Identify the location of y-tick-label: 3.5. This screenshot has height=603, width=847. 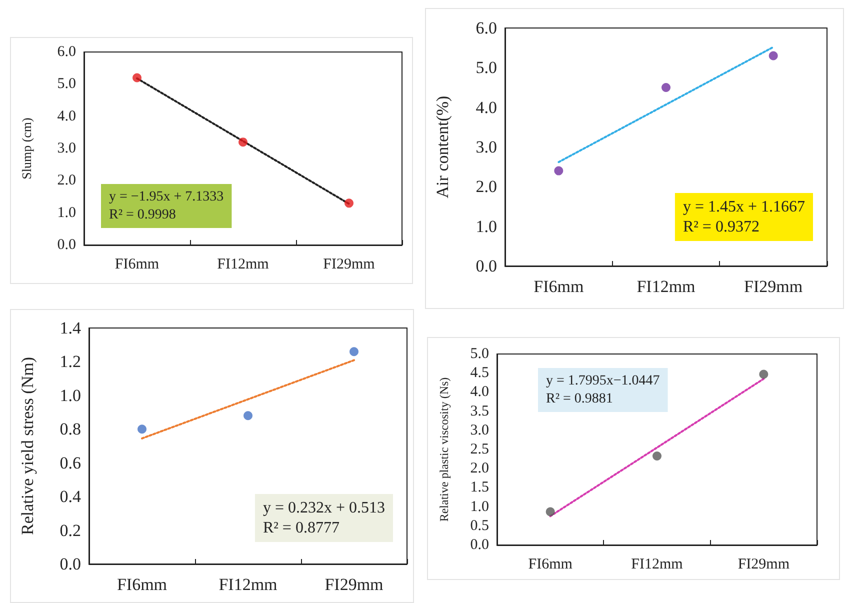
(479, 411).